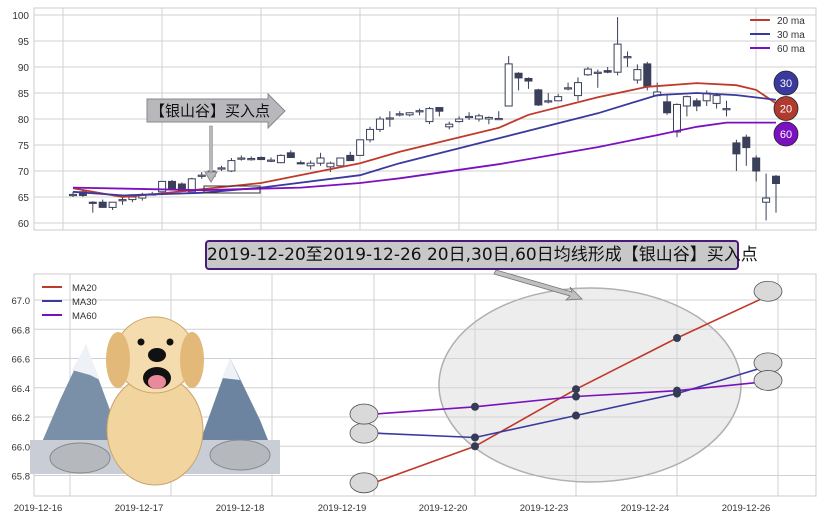  I want to click on x-tick-label: 2019-12-19, so click(342, 508).